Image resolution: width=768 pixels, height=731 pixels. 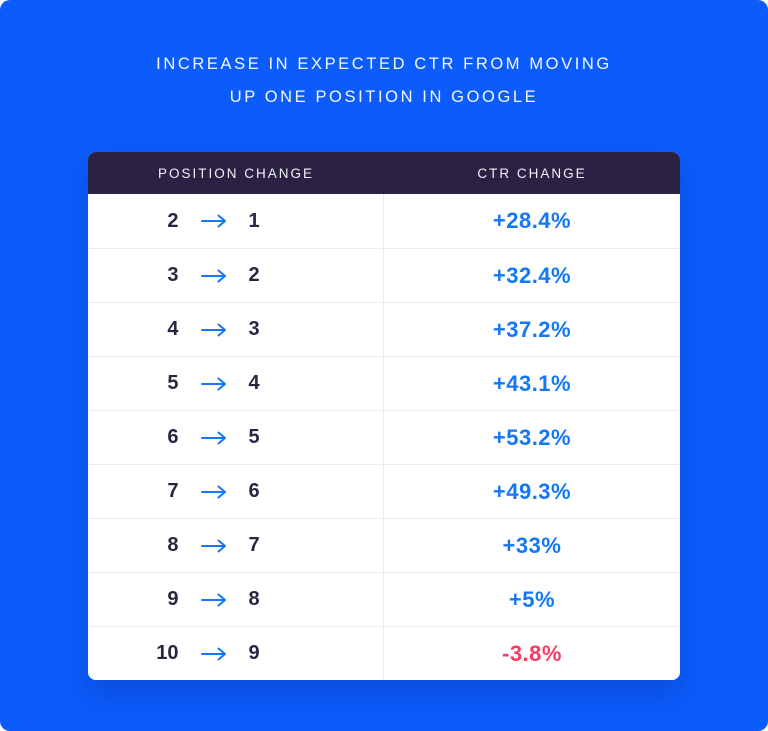 I want to click on ctr-change-cell: +43.1%, so click(x=532, y=383).